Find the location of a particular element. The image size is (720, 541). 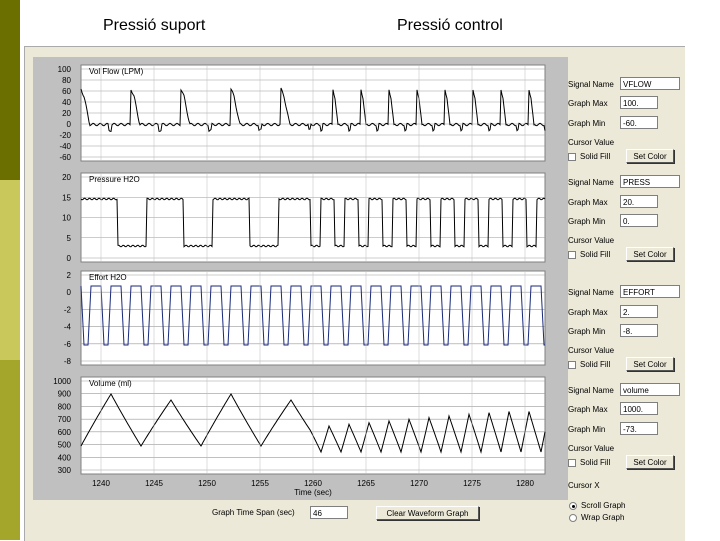

cursor-value-label-0: Cursor Value is located at coordinates (591, 142).